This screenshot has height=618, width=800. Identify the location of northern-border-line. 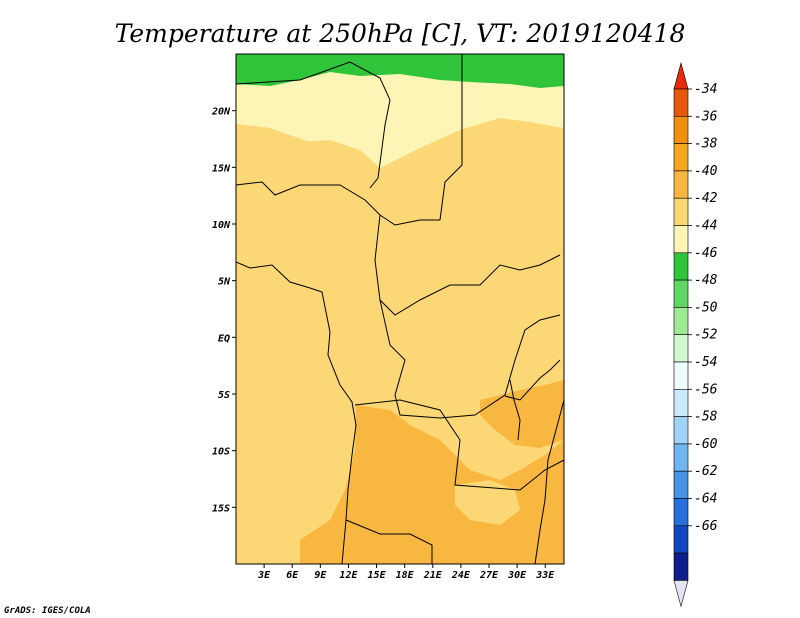
(313, 125).